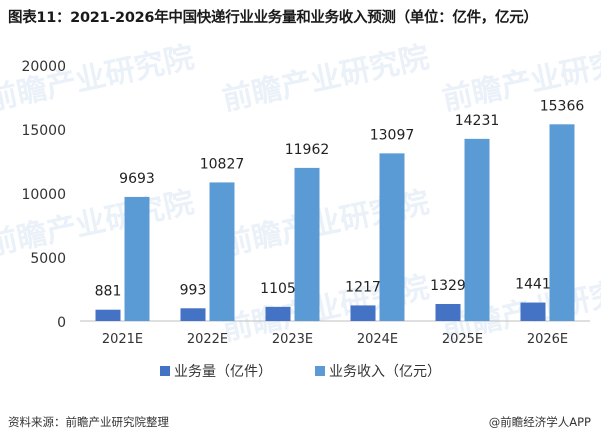 Image resolution: width=601 pixels, height=441 pixels. I want to click on x-tick-label: 2021E, so click(122, 339).